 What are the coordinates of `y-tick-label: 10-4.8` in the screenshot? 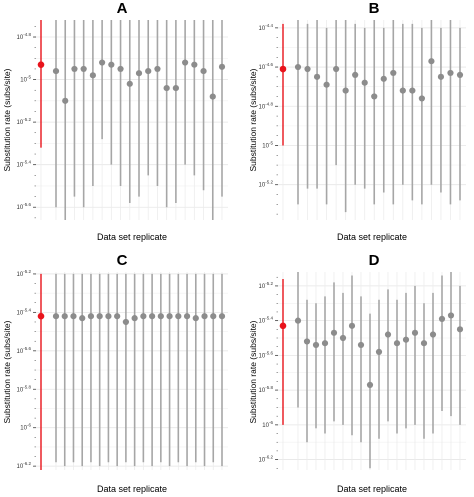 It's located at (24, 36).